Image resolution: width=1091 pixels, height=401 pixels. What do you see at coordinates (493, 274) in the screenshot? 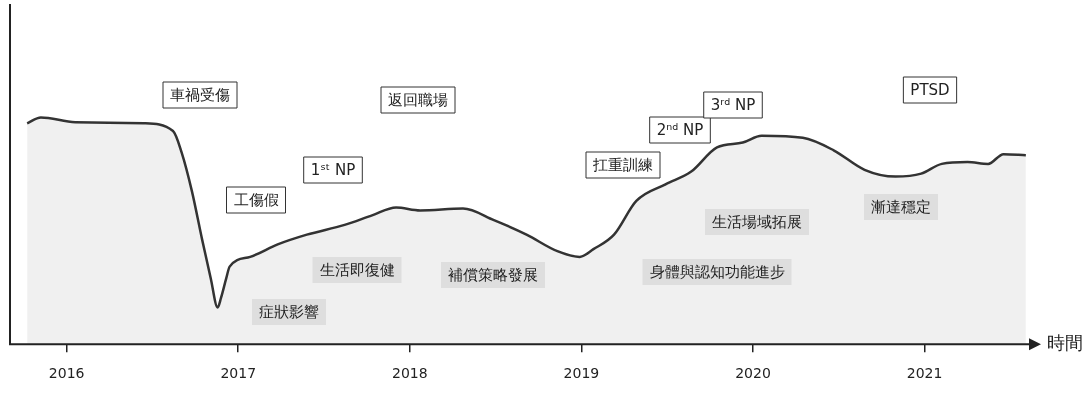
I see `annotation: 補償策略發展` at bounding box center [493, 274].